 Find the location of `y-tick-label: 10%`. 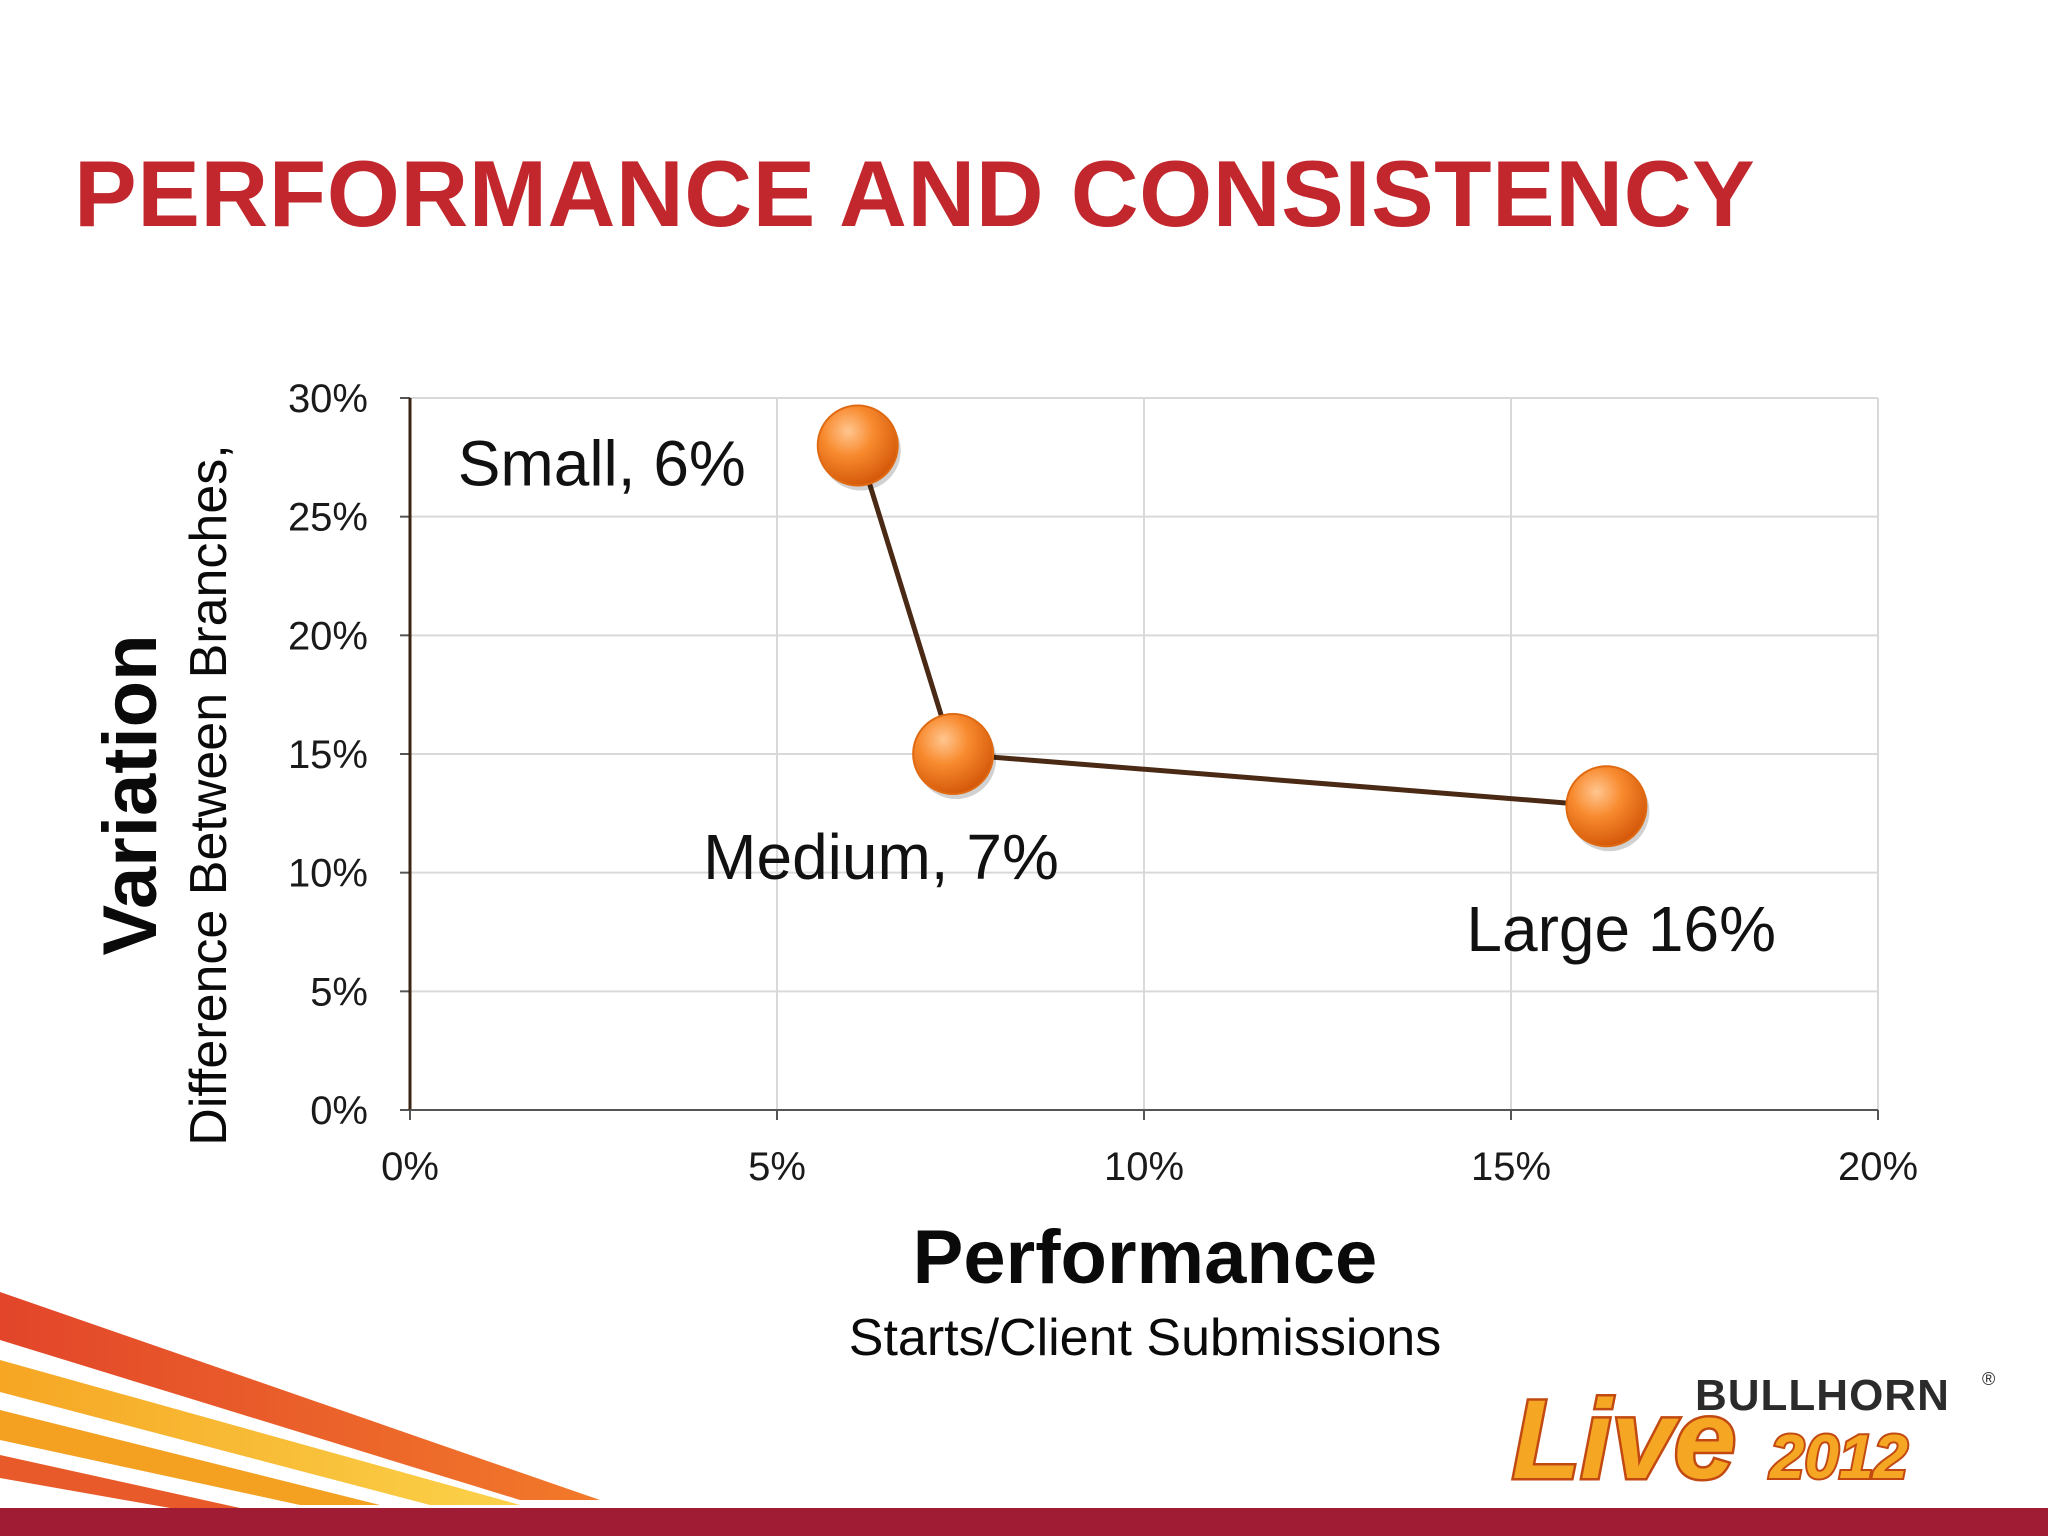

y-tick-label: 10% is located at coordinates (328, 874).